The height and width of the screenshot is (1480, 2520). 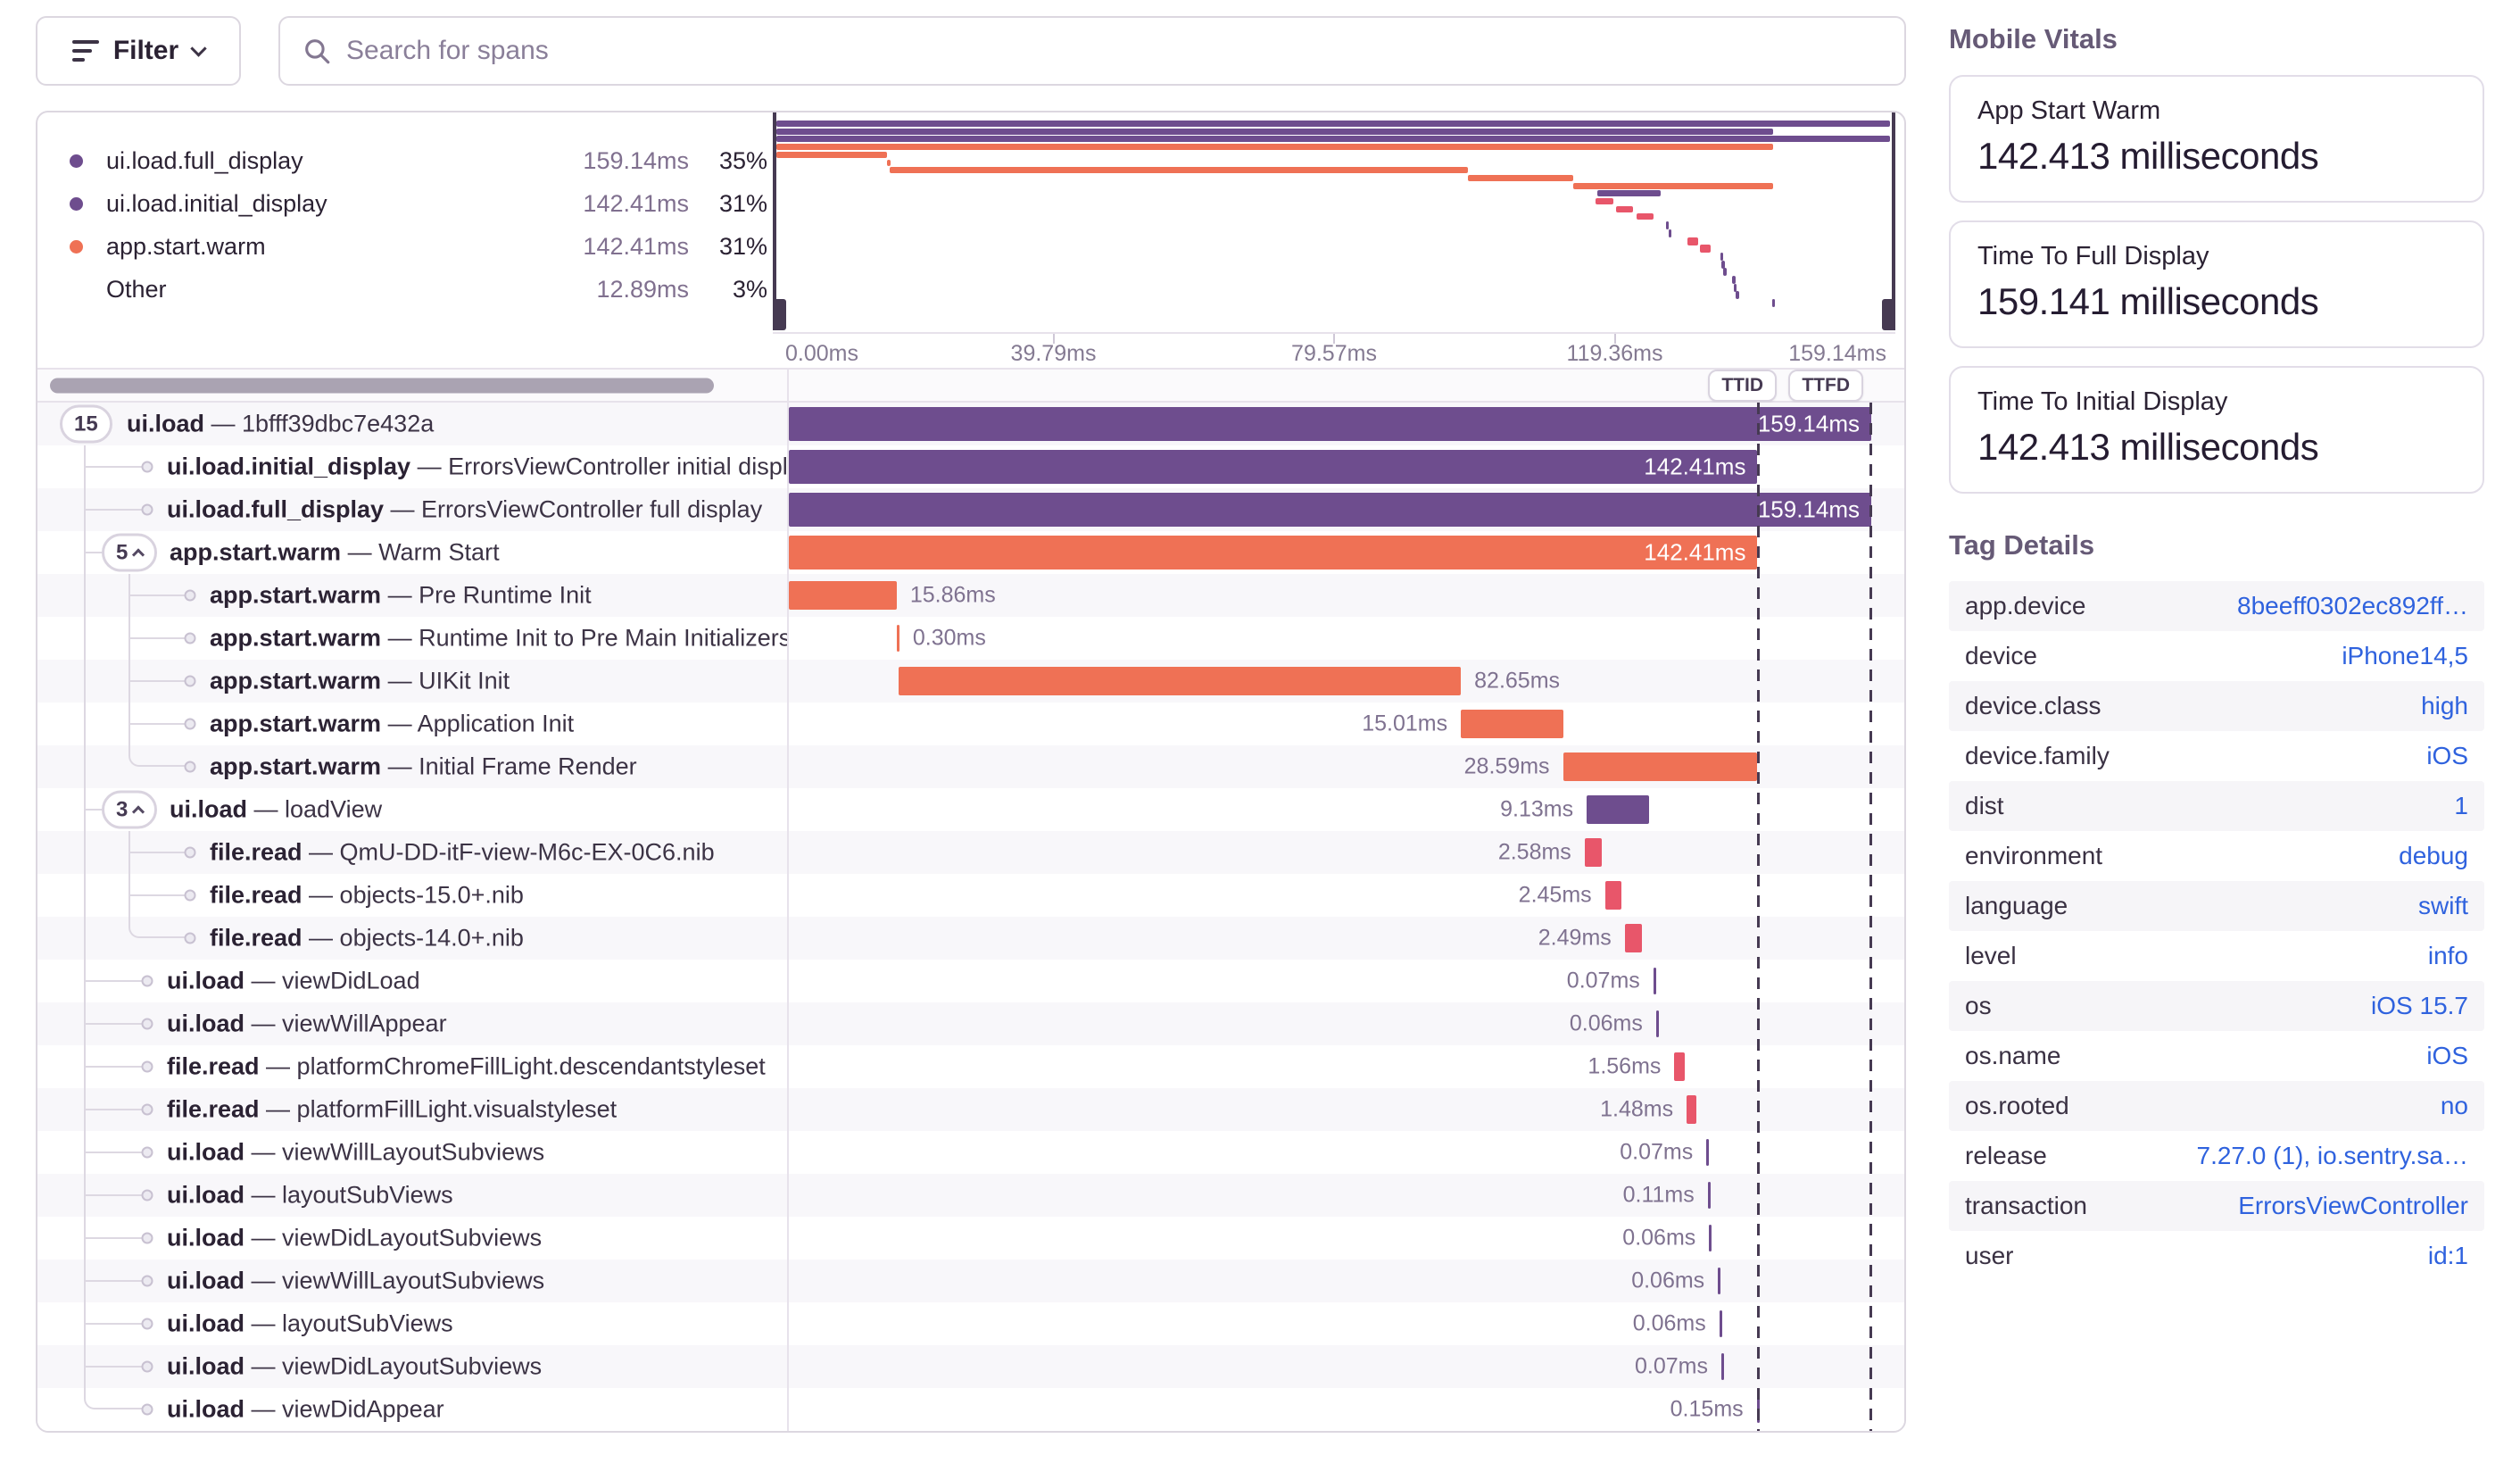 What do you see at coordinates (206, 1195) in the screenshot?
I see `span-op: ui.load` at bounding box center [206, 1195].